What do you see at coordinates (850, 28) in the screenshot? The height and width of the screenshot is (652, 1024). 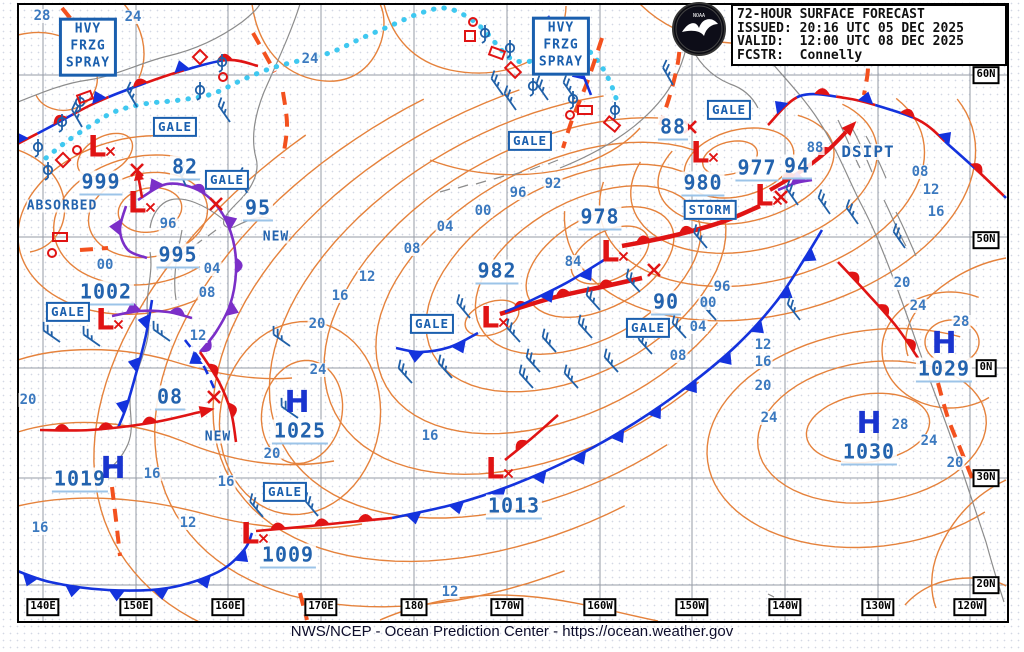 I see `forecast-issued: ISSUED: 20:16 UTC 05 DEC 2025` at bounding box center [850, 28].